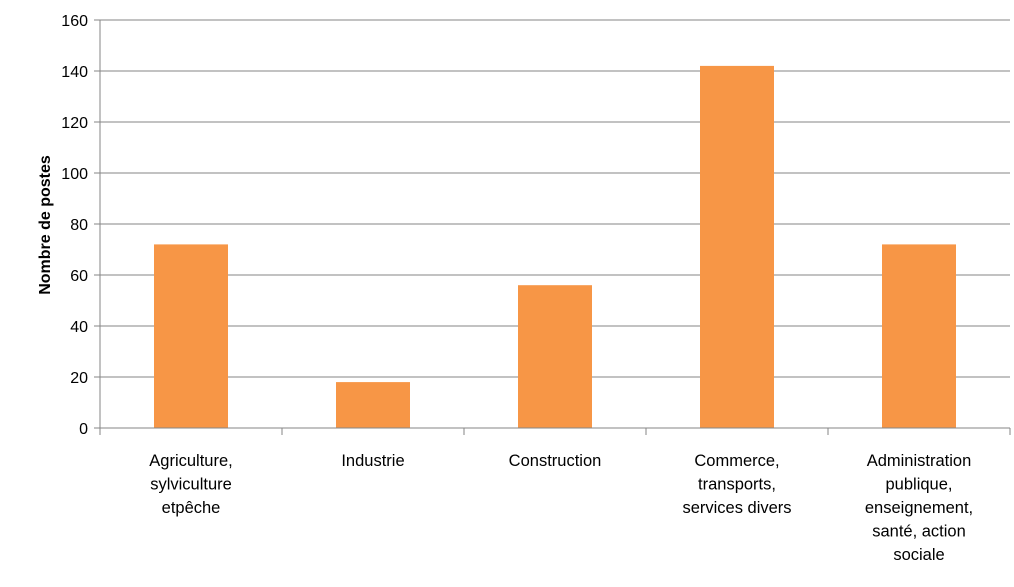 This screenshot has height=587, width=1014. Describe the element at coordinates (190, 461) in the screenshot. I see `x-category-label-line: Agriculture,` at that location.